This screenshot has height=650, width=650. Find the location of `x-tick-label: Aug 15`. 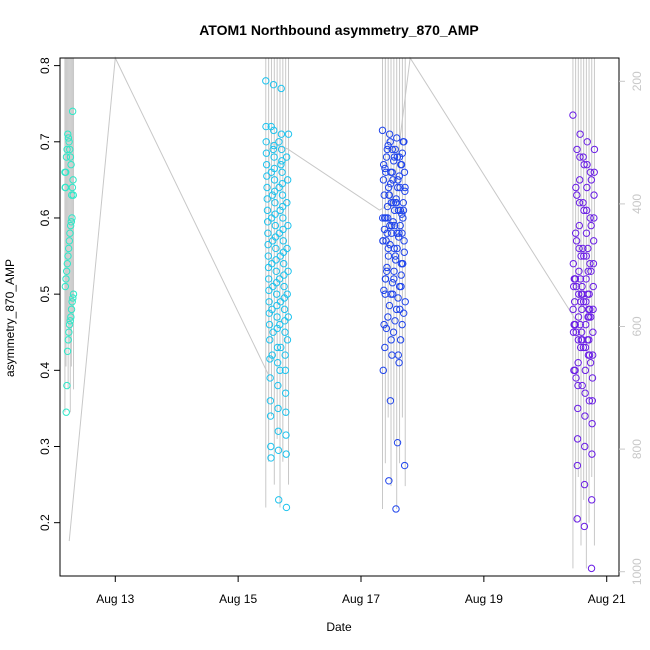

x-tick-label: Aug 15 is located at coordinates (238, 599).